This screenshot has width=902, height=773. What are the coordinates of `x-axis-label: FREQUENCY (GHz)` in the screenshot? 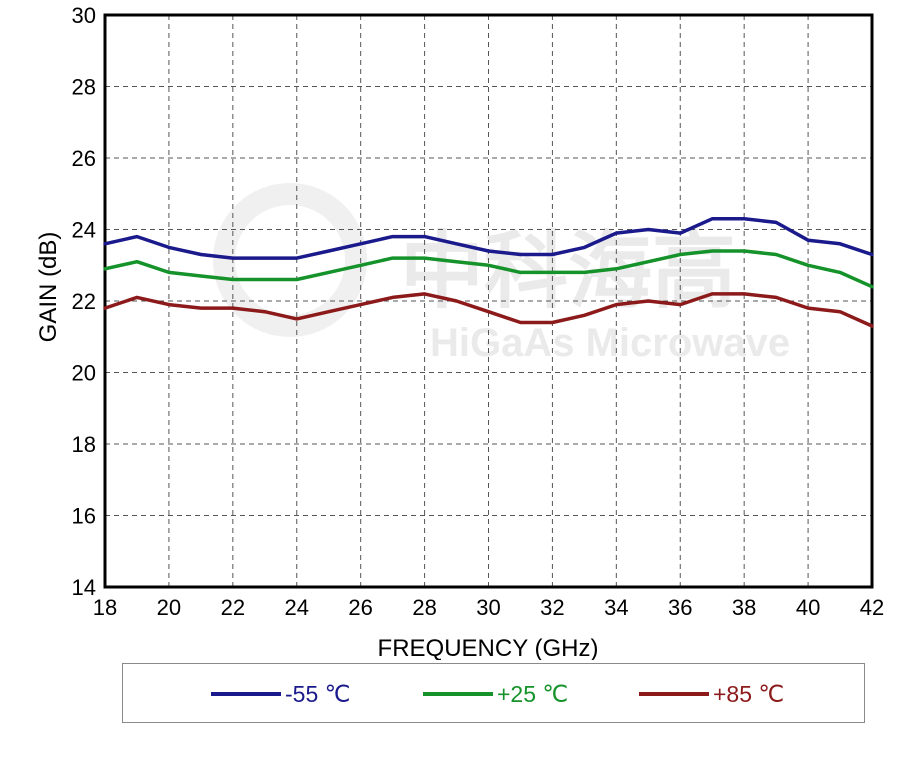 It's located at (488, 647).